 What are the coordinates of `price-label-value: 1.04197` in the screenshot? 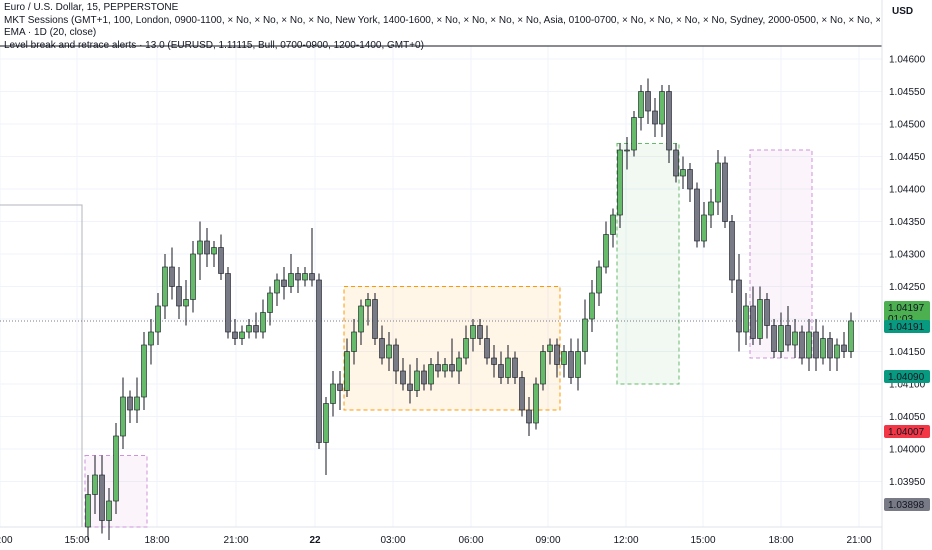 It's located at (906, 308).